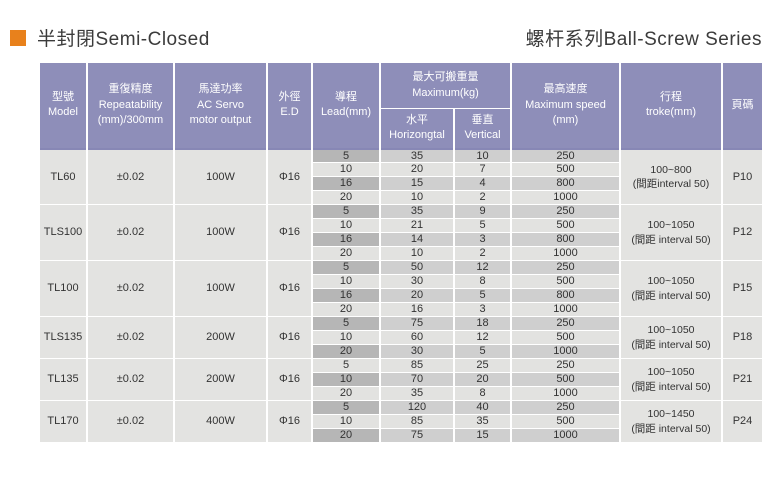 Image resolution: width=780 pixels, height=499 pixels. I want to click on horizontal-load-cell: 120, so click(417, 407).